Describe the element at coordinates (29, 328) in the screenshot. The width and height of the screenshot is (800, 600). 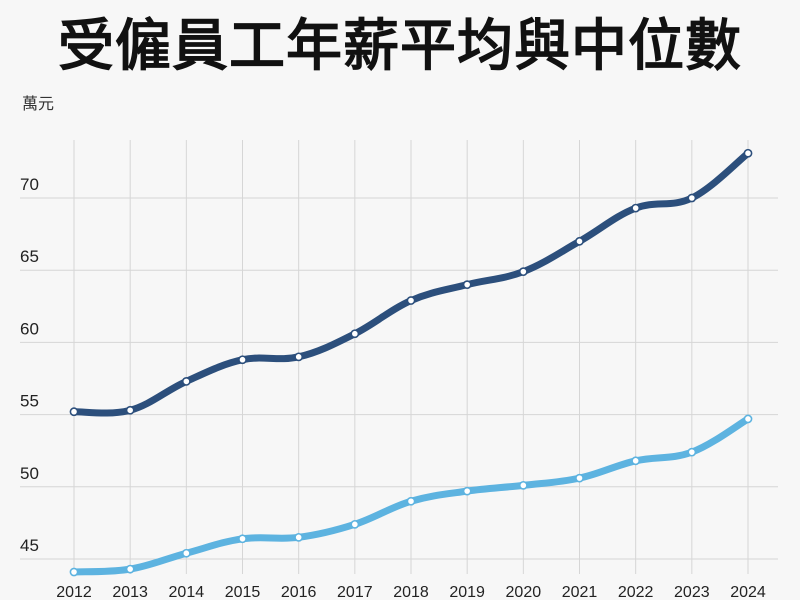
I see `y-tick-label: 60` at that location.